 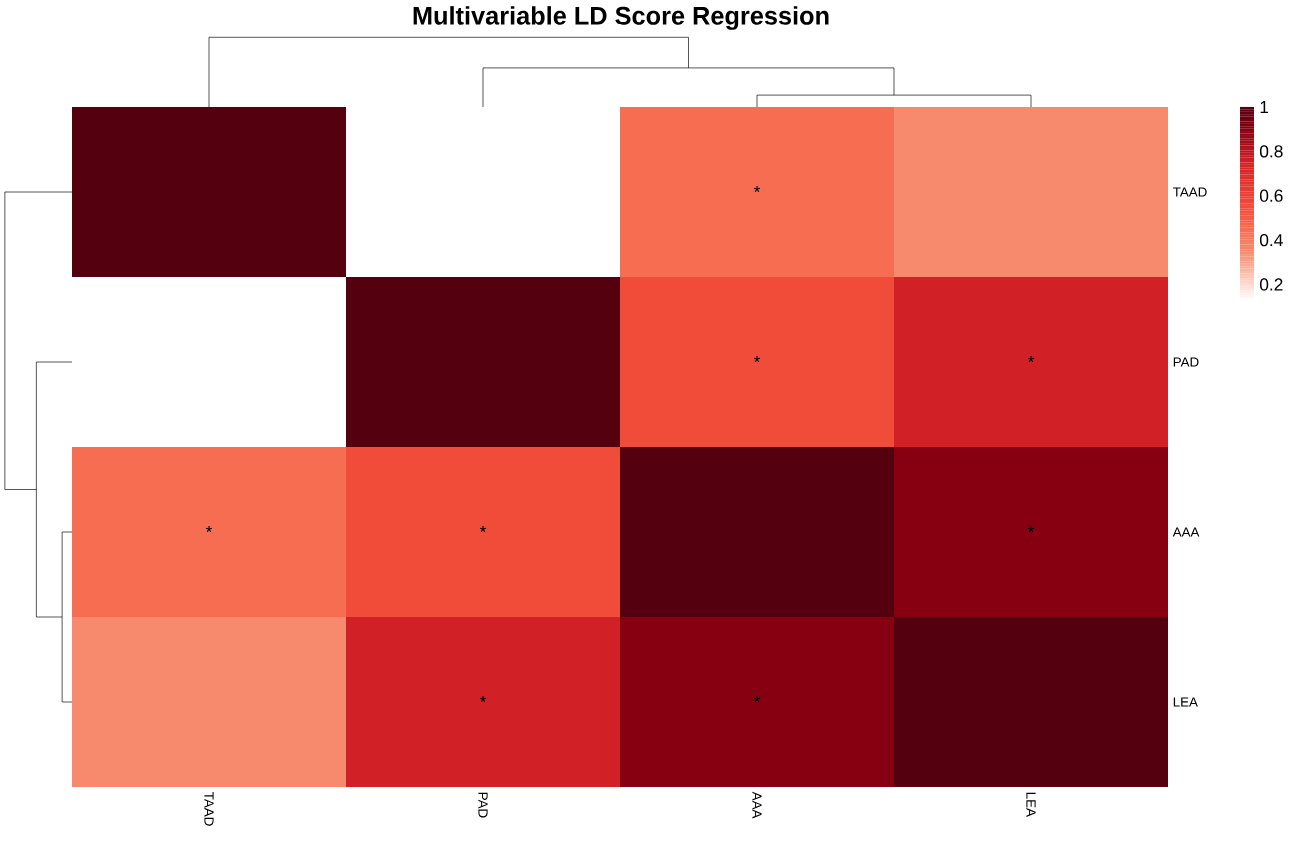 What do you see at coordinates (1271, 284) in the screenshot?
I see `color-bar-label: 0.2` at bounding box center [1271, 284].